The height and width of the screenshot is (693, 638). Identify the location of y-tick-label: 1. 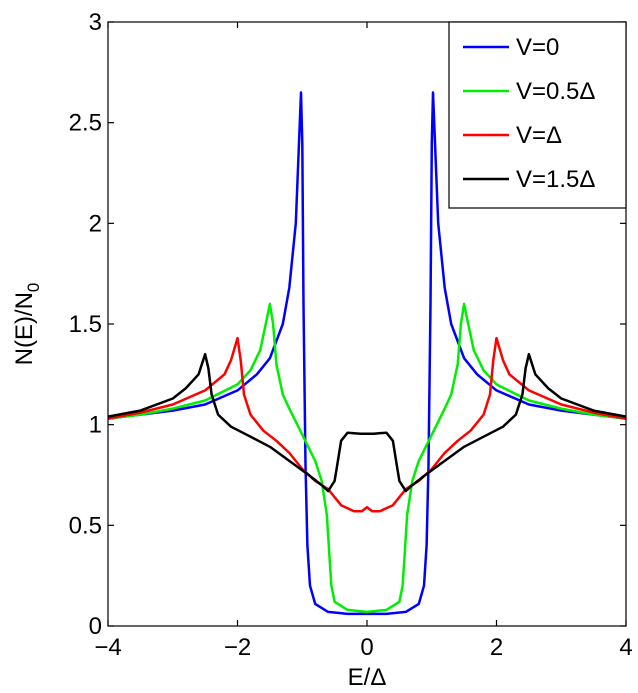
(95, 425).